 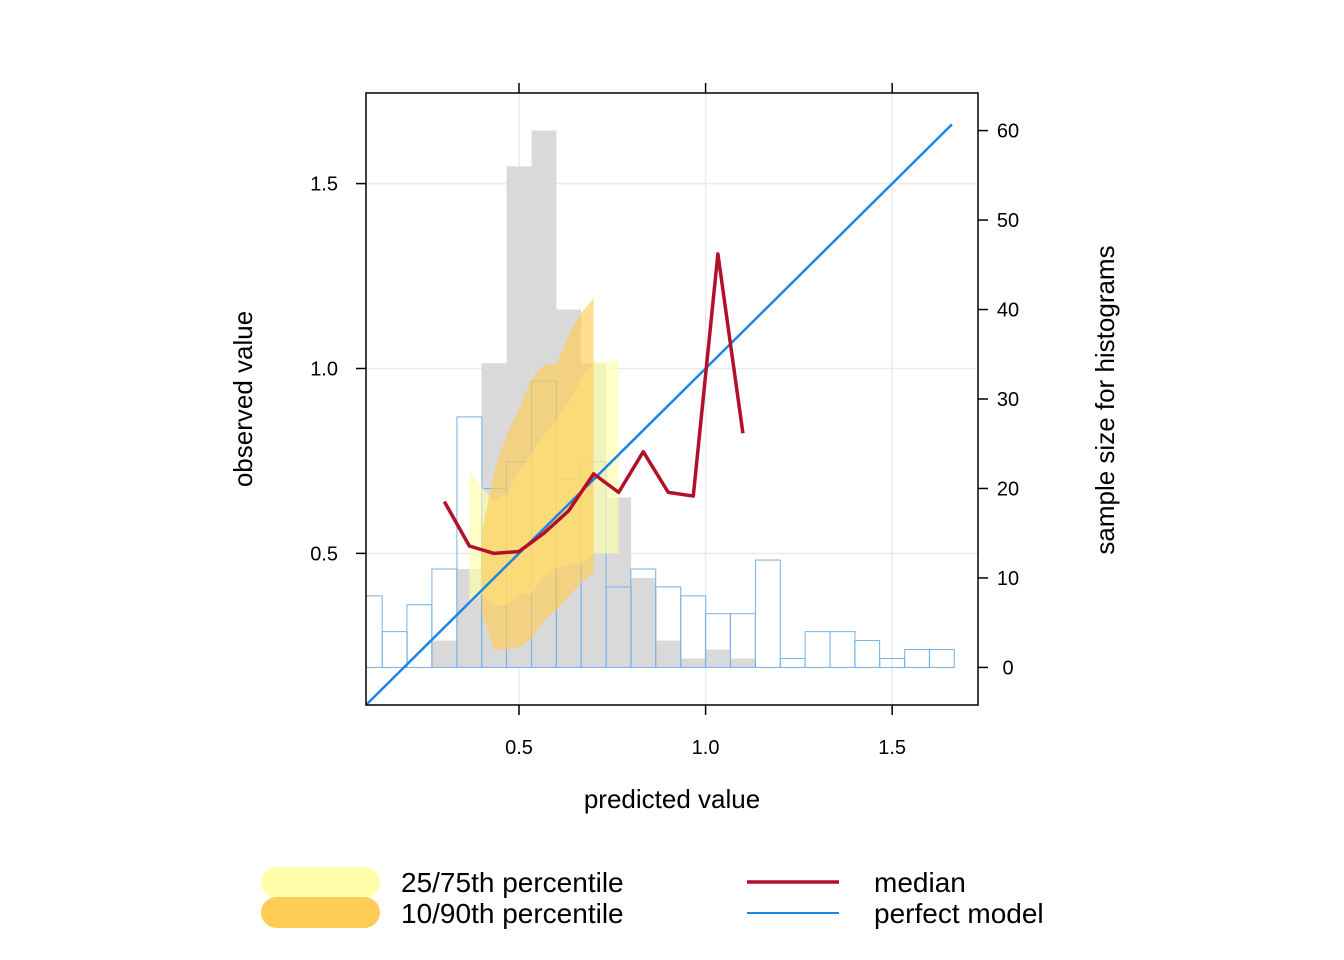 I want to click on median-line, so click(x=593, y=404).